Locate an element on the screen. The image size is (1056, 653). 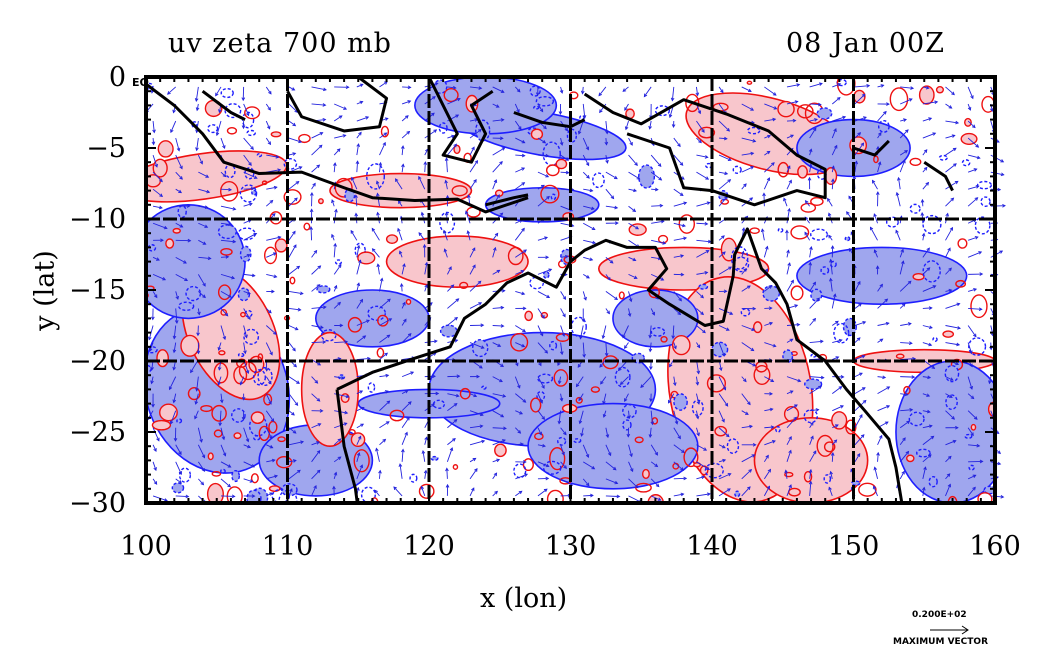
x-tick-label: 130 is located at coordinates (571, 546).